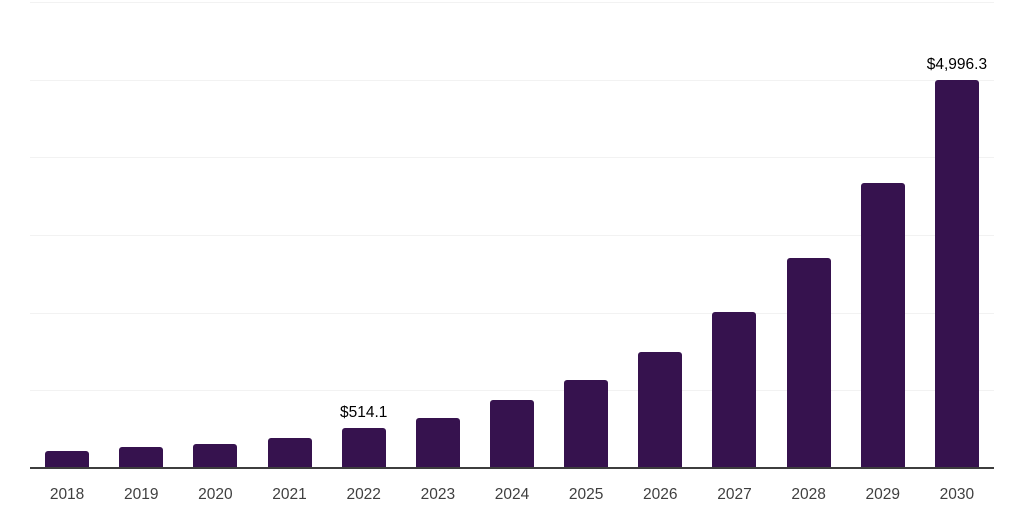 This screenshot has height=512, width=1024. I want to click on bar-2023, so click(437, 442).